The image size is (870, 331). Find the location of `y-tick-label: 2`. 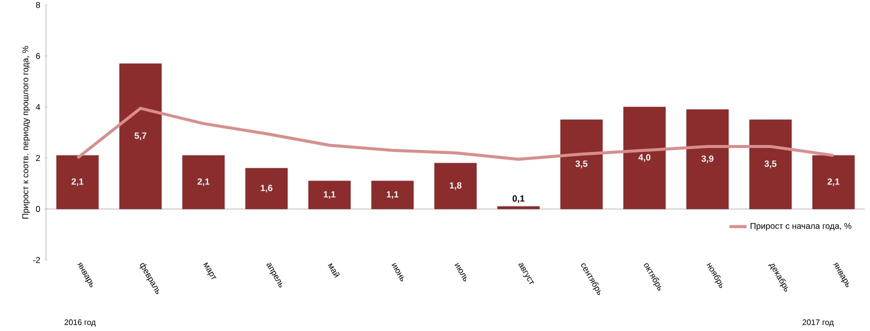

y-tick-label: 2 is located at coordinates (38, 158).